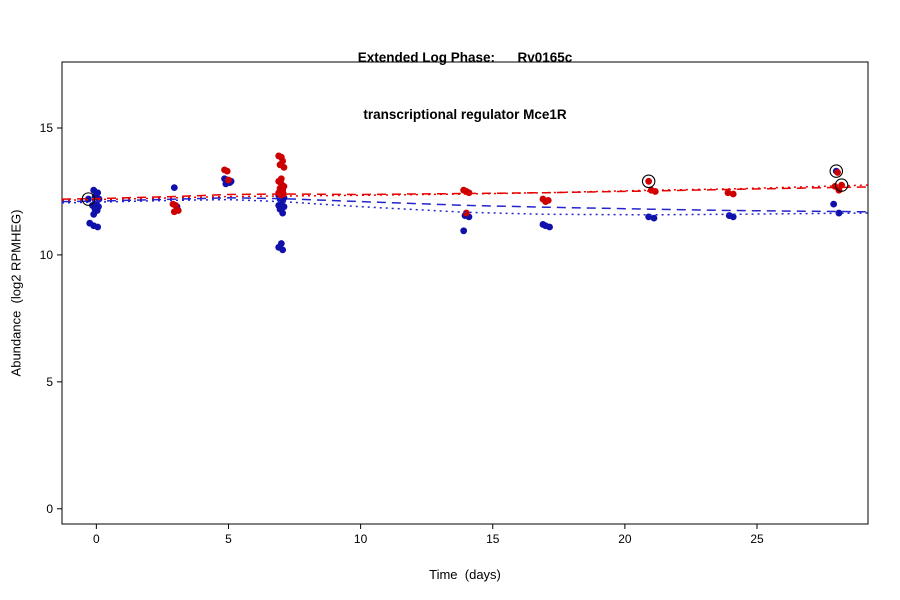  What do you see at coordinates (465, 193) in the screenshot?
I see `trend-line-red-longdash-fit` at bounding box center [465, 193].